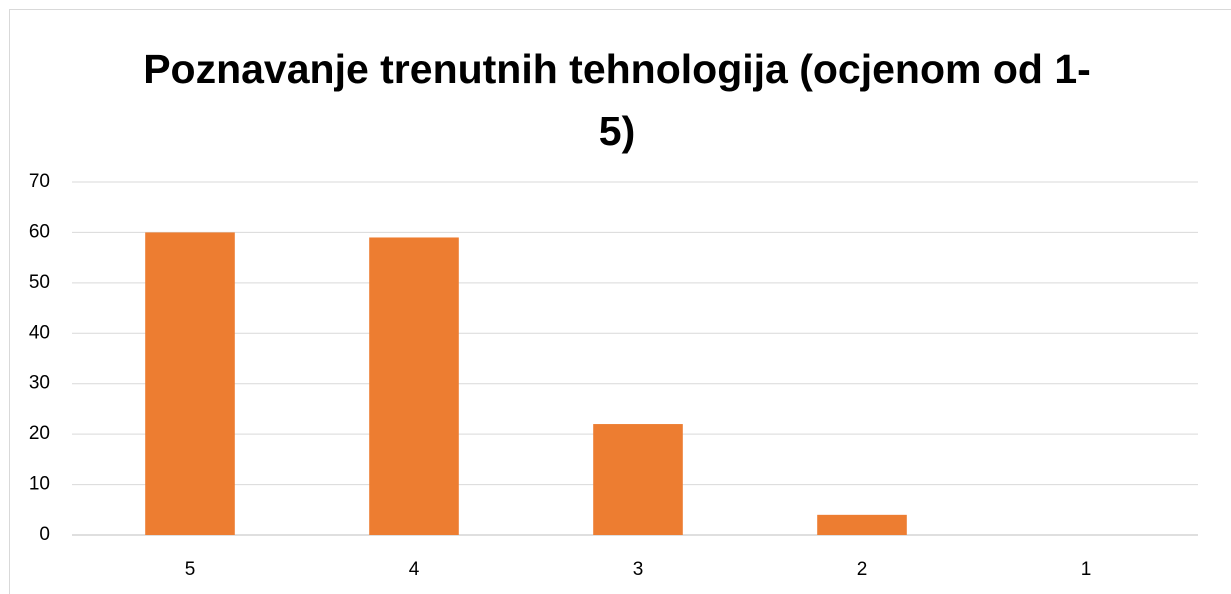 The width and height of the screenshot is (1231, 594). Describe the element at coordinates (39, 282) in the screenshot. I see `y-tick-label: 50` at that location.